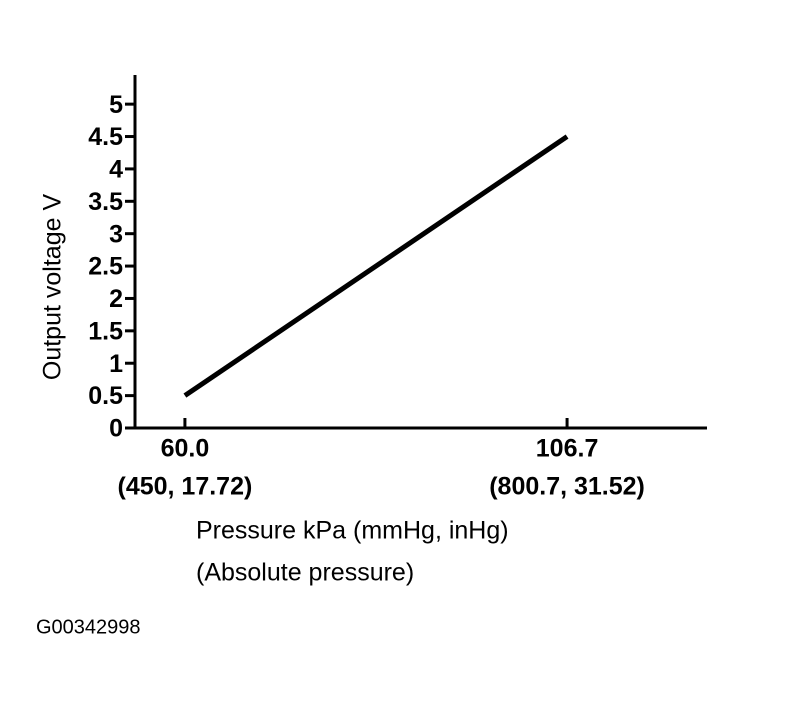  I want to click on y-tick-label: 4.5, so click(105, 137).